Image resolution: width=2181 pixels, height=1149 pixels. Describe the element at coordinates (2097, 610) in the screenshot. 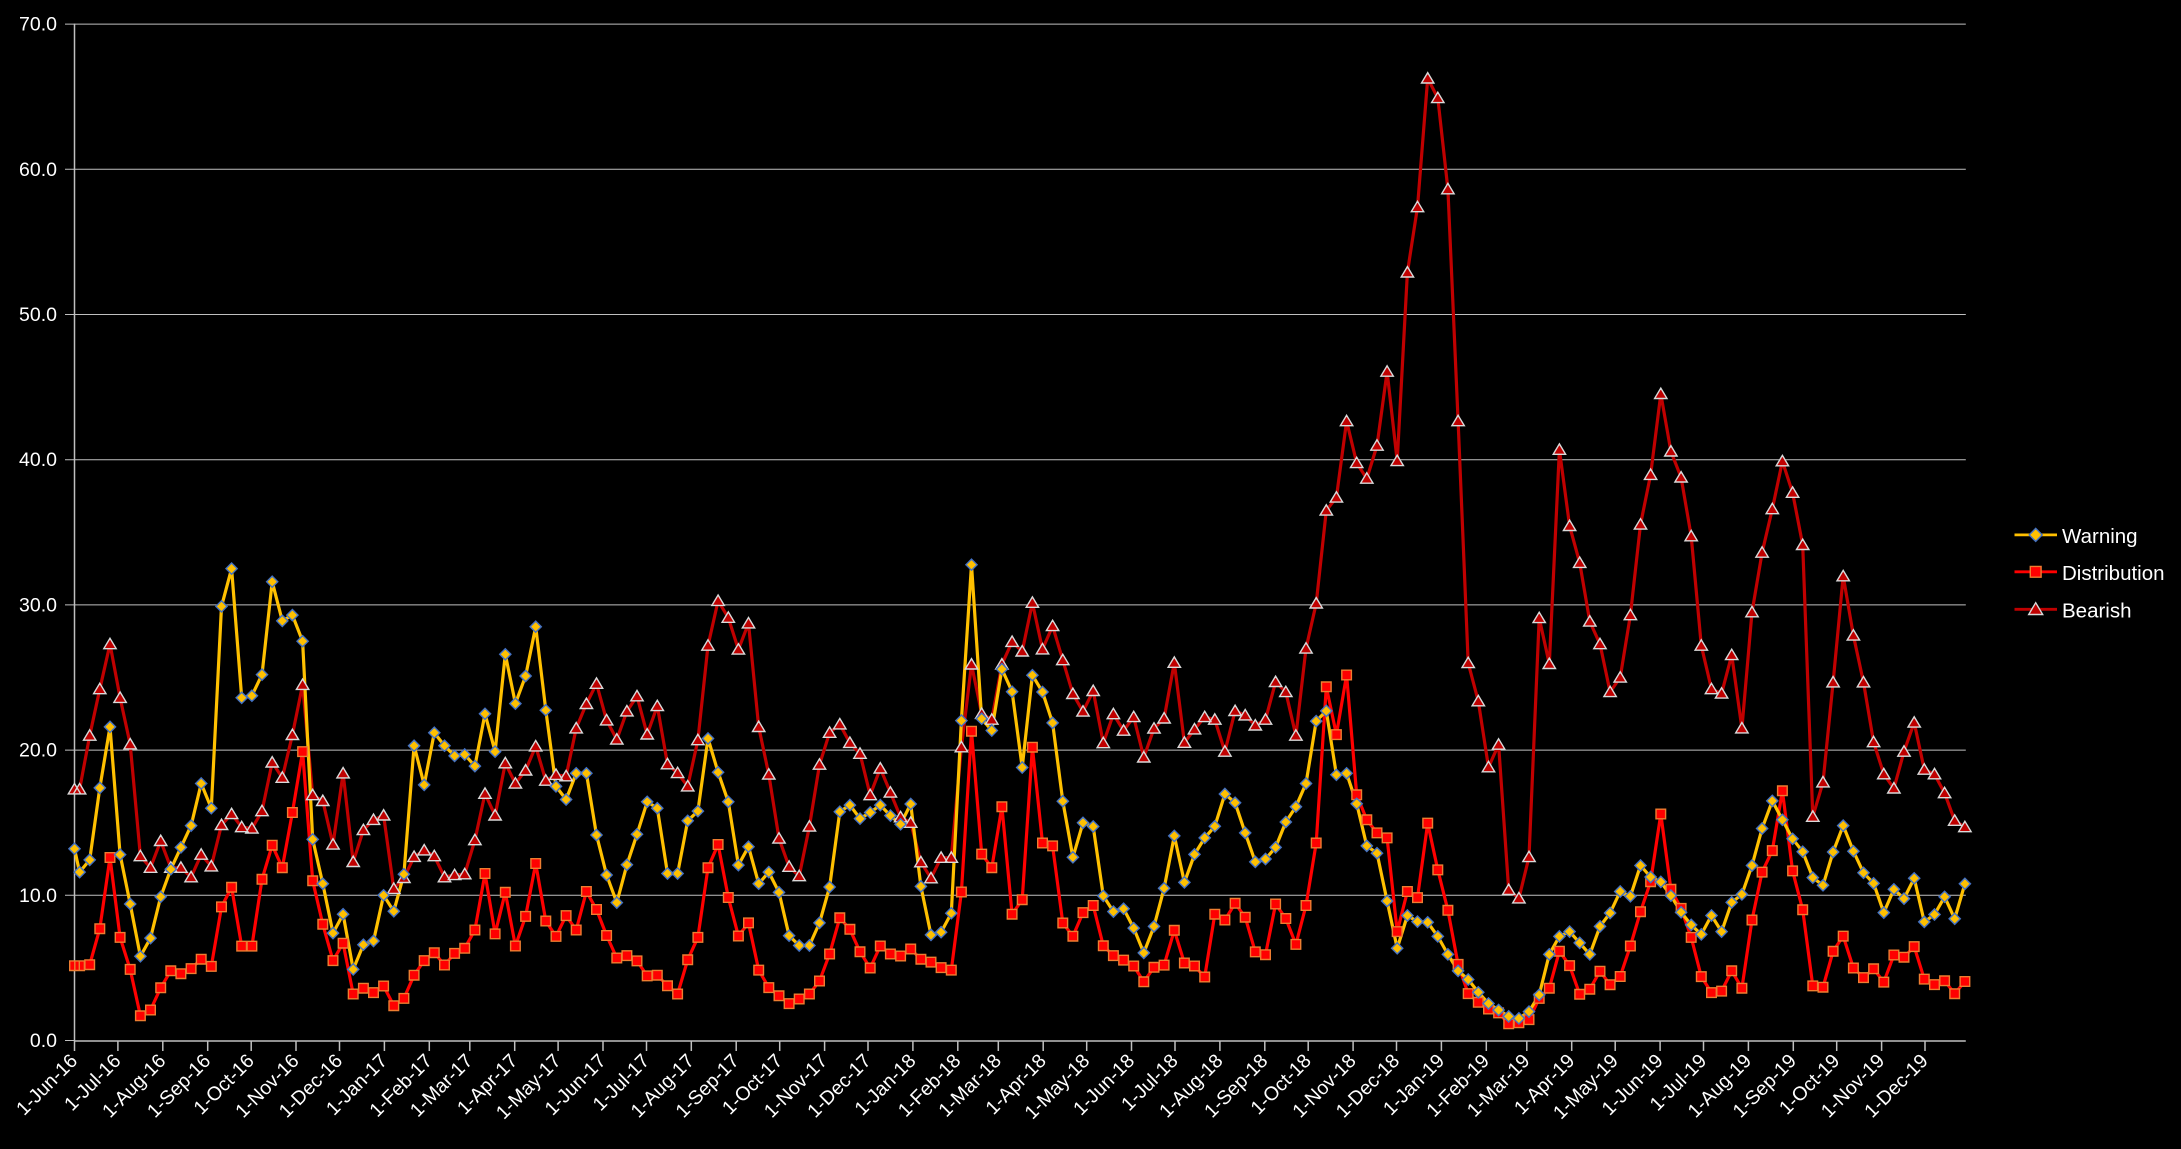

I see `svg-text: Bearish` at that location.